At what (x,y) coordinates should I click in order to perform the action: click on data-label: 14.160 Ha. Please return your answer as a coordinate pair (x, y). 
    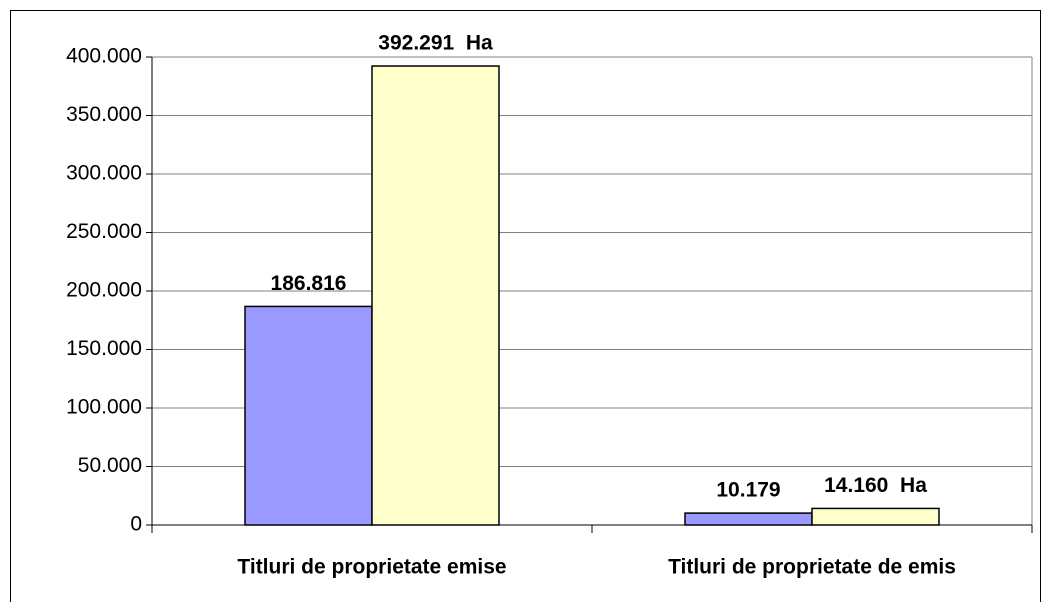
    Looking at the image, I should click on (875, 485).